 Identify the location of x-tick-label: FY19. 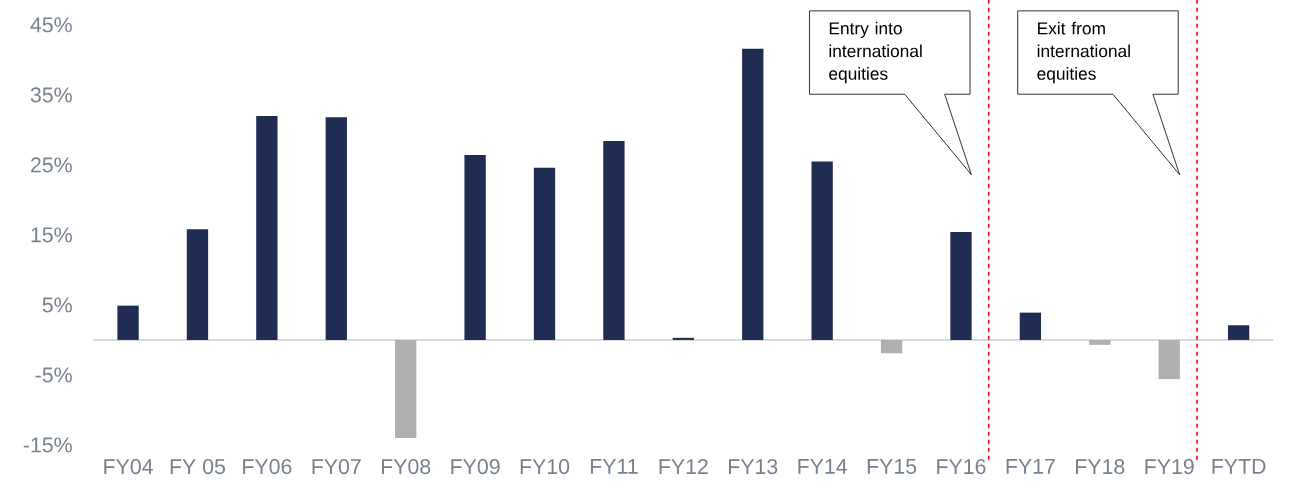
(1169, 467).